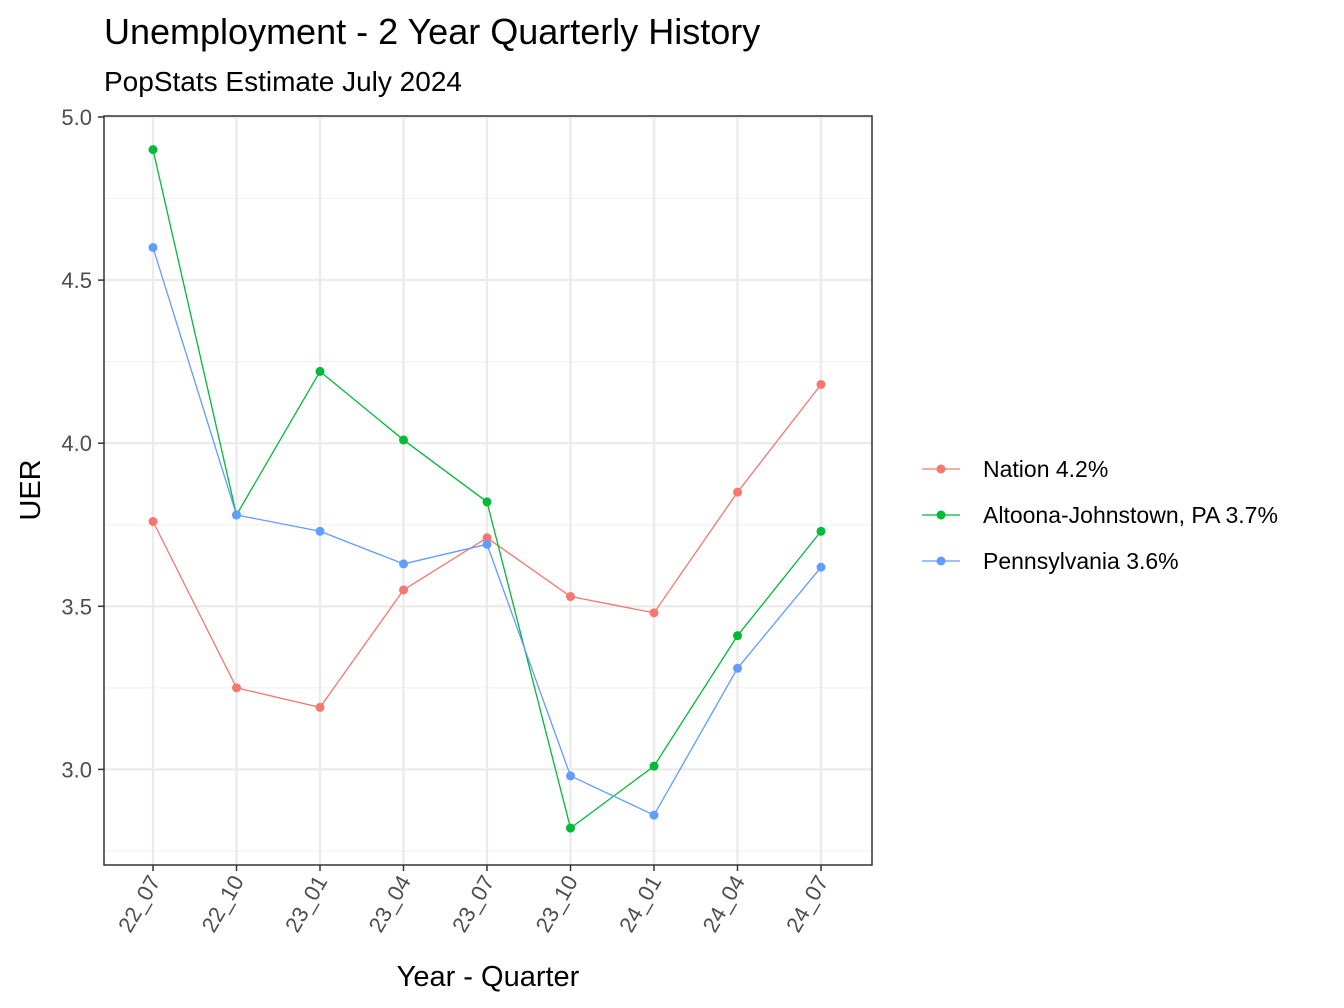 This screenshot has width=1344, height=1008. Describe the element at coordinates (31, 489) in the screenshot. I see `y-axis-title: UER` at that location.